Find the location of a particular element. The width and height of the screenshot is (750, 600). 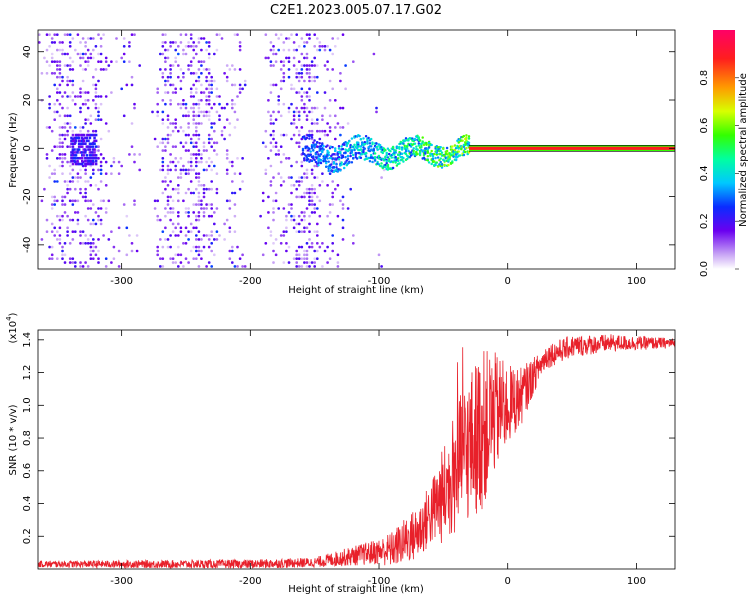

colorbar-tick-label: 0.8 is located at coordinates (704, 78).